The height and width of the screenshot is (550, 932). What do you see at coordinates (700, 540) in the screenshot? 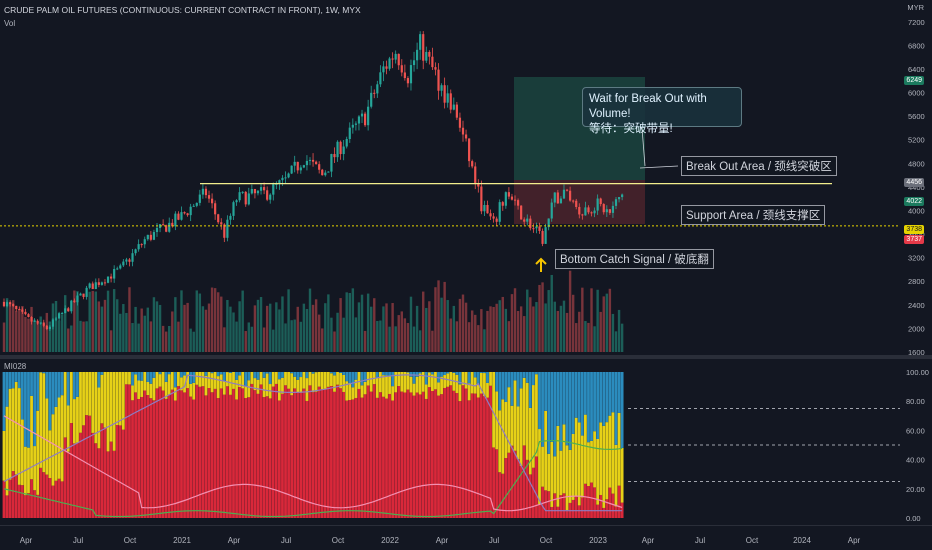
I see `time-tick-label: Jul` at bounding box center [700, 540].